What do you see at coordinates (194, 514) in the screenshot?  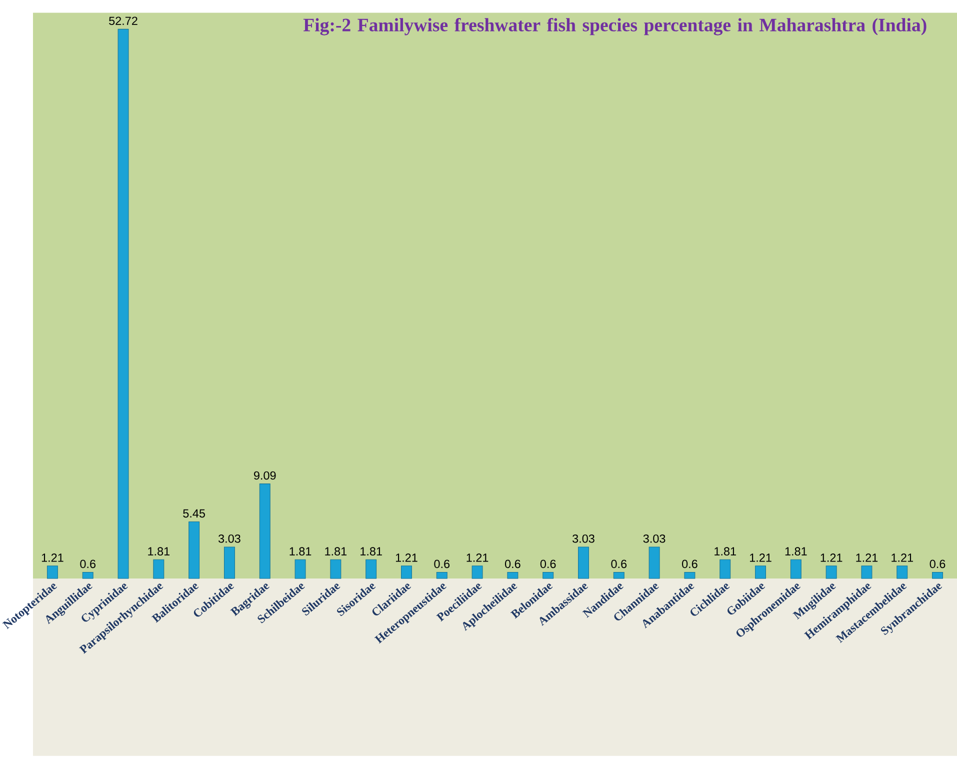 I see `data-label: 5.45` at bounding box center [194, 514].